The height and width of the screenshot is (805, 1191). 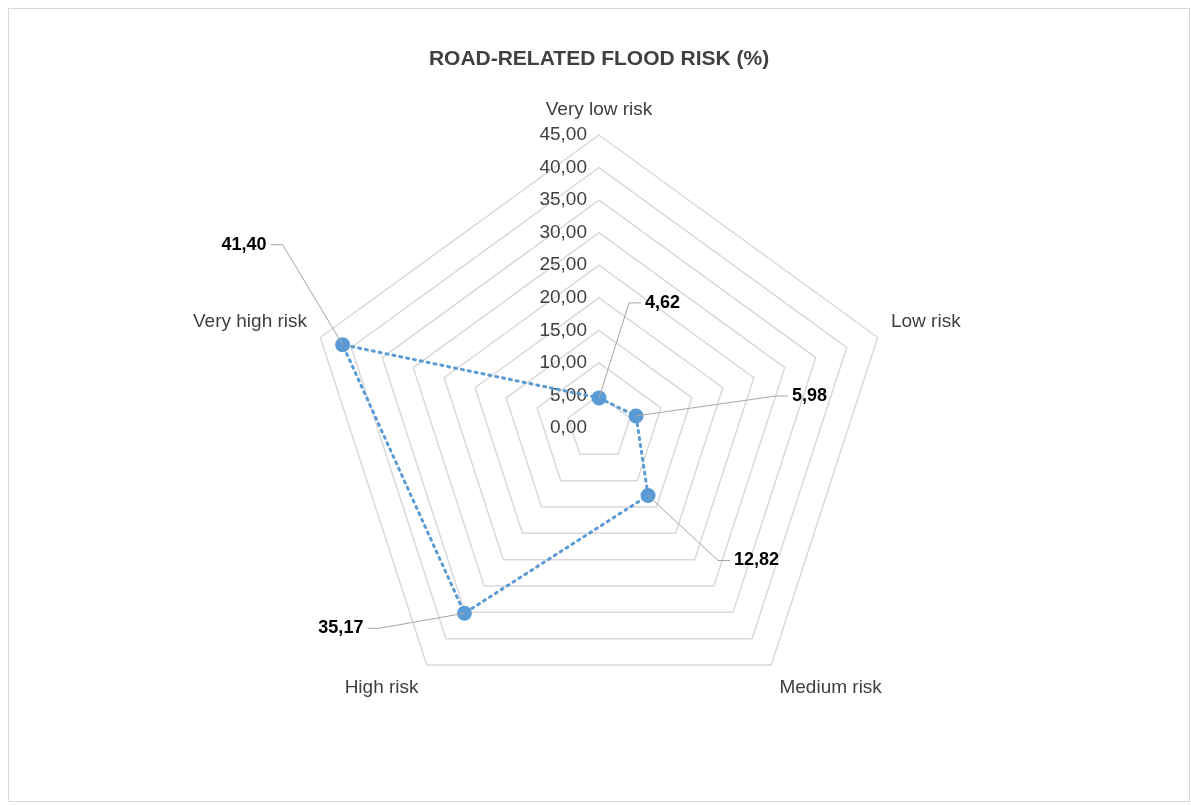 What do you see at coordinates (599, 58) in the screenshot?
I see `chart-title: ROAD-RELATED FLOOD RISK (%)` at bounding box center [599, 58].